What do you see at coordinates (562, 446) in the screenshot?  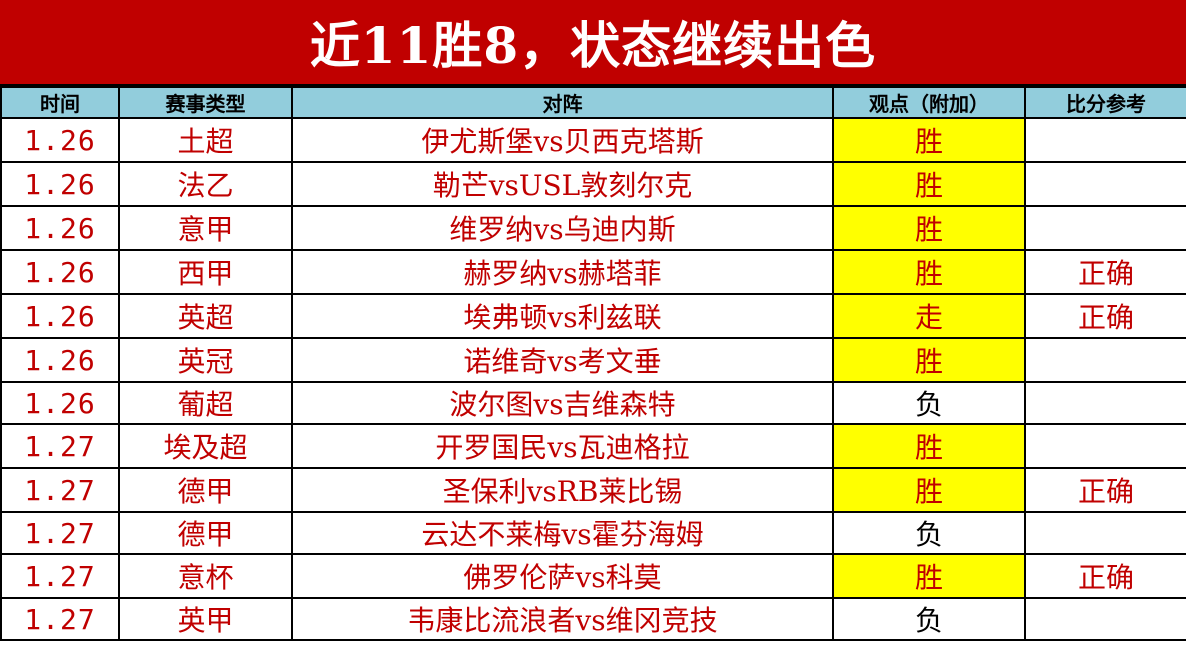 I see `match-cell: 开罗国民vs瓦迪格拉` at bounding box center [562, 446].